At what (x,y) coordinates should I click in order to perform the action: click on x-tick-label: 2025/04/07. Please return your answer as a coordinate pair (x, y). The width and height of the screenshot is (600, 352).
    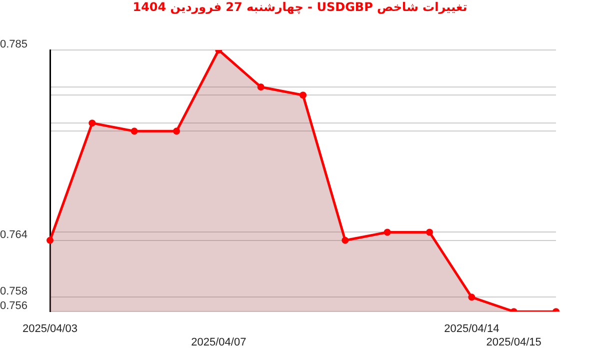
    Looking at the image, I should click on (218, 342).